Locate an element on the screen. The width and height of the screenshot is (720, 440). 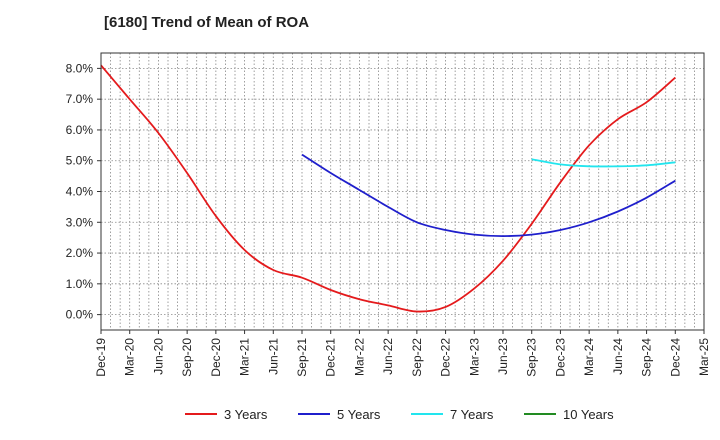
series-line-5-years is located at coordinates (488, 195).